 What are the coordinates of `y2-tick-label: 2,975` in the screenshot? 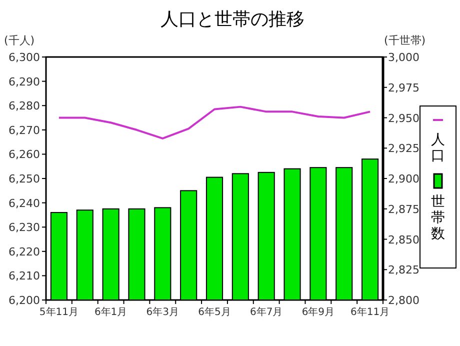 It's located at (404, 87).